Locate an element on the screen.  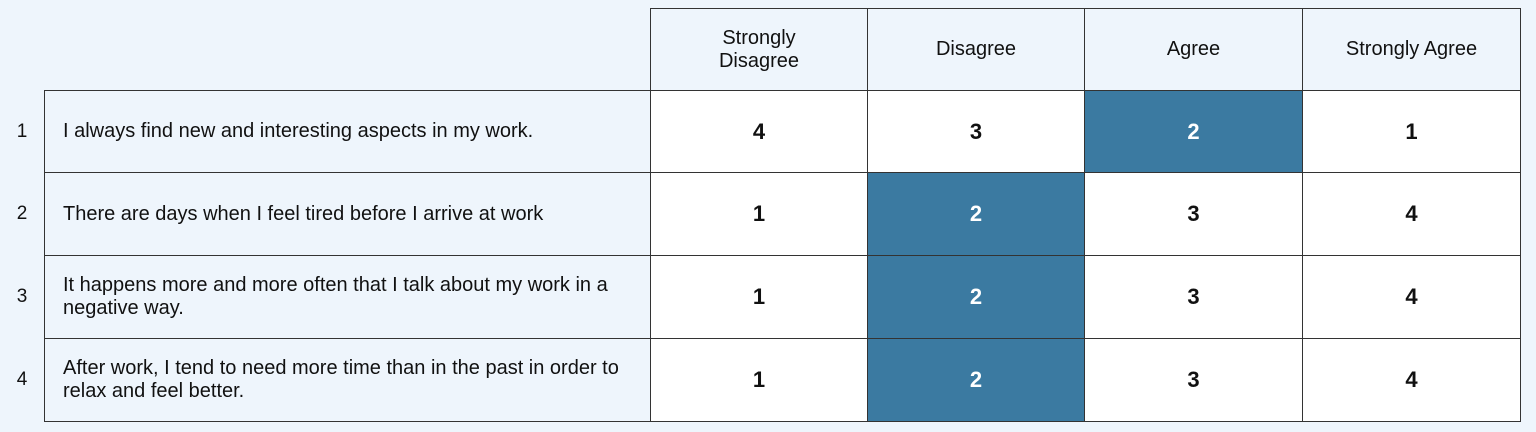
row-number: 3 is located at coordinates (22, 296).